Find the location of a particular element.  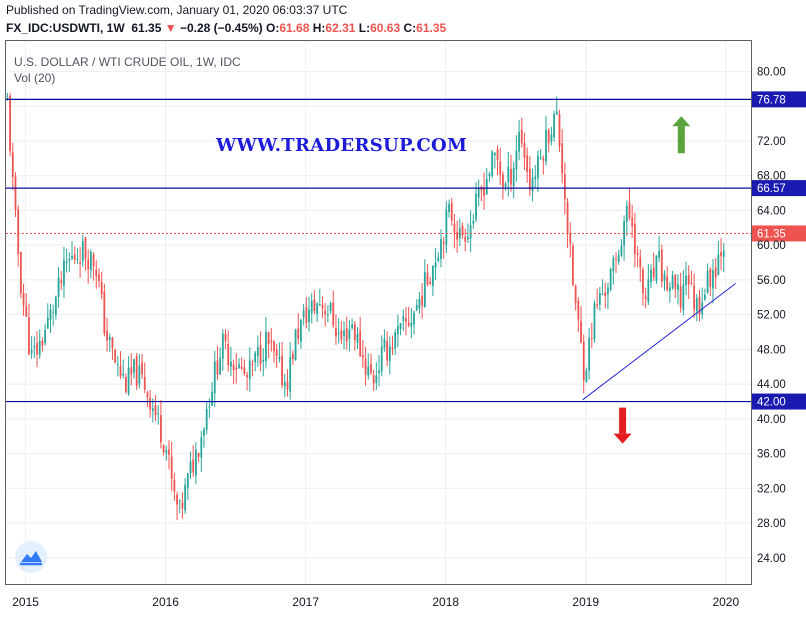

level-price-tag is located at coordinates (779, 99).